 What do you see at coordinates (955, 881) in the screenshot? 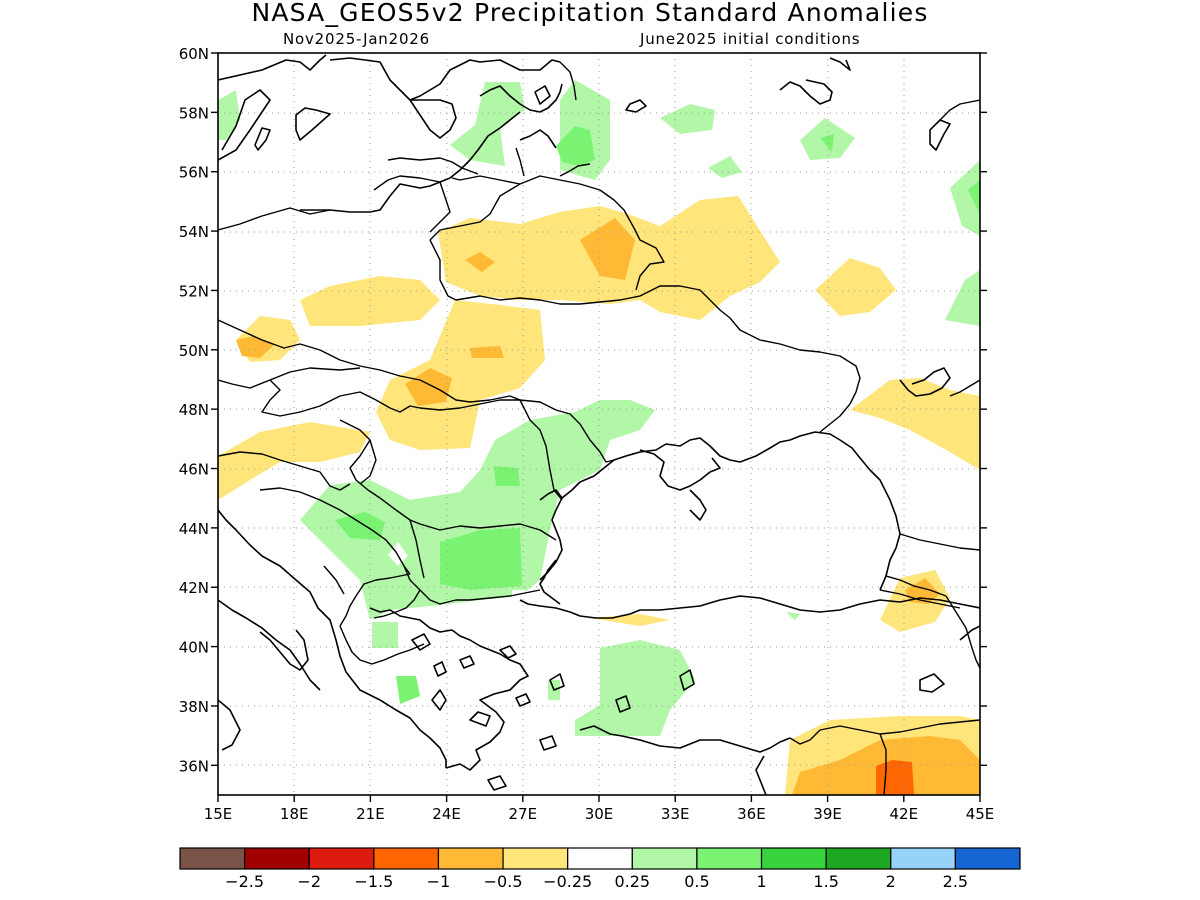
I see `colorbar-label: 2.5` at bounding box center [955, 881].